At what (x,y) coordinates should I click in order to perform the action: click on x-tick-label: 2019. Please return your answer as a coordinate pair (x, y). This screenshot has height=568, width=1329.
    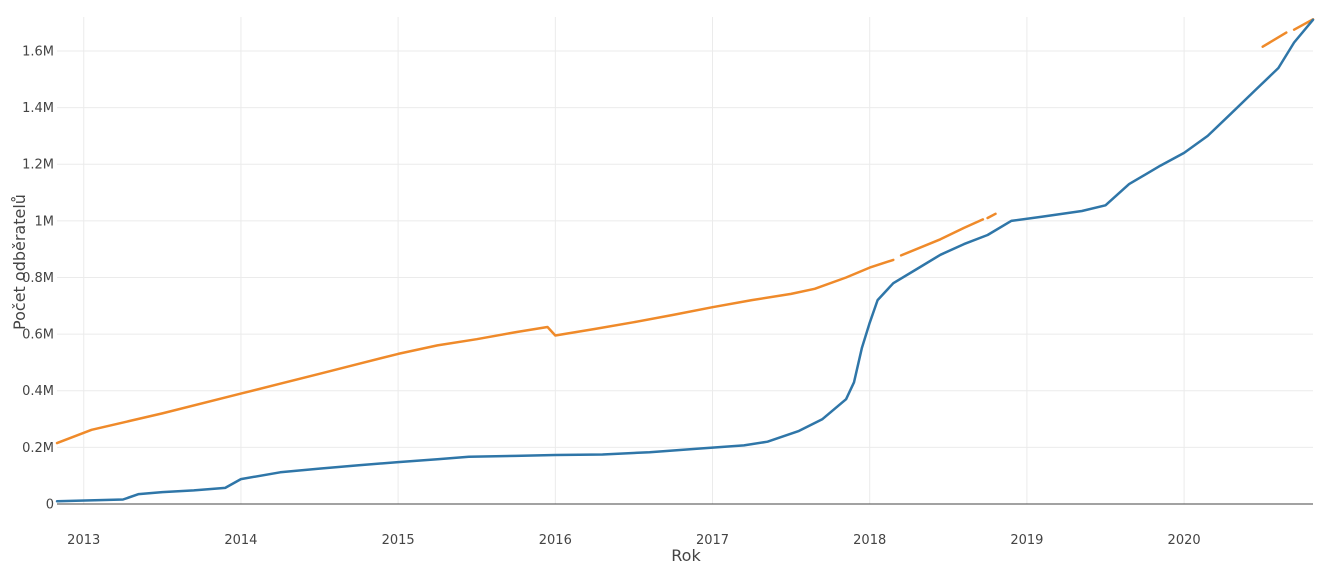
    Looking at the image, I should click on (1026, 540).